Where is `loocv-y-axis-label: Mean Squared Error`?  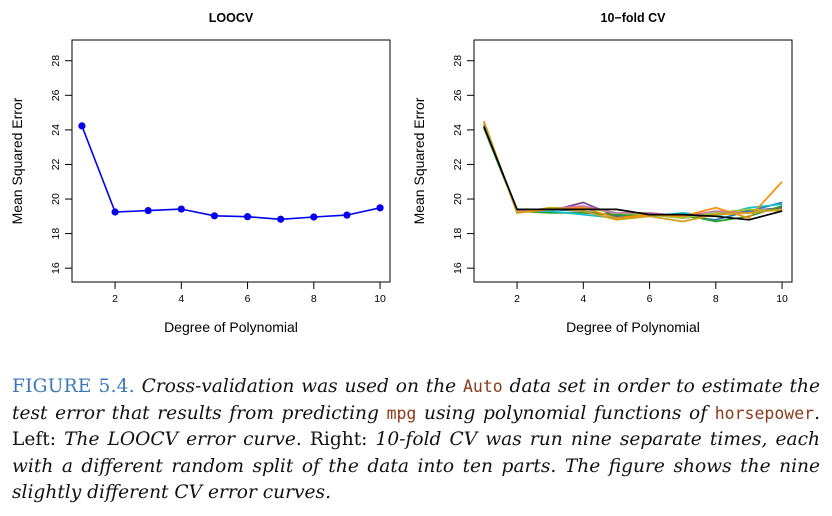
loocv-y-axis-label: Mean Squared Error is located at coordinates (17, 160).